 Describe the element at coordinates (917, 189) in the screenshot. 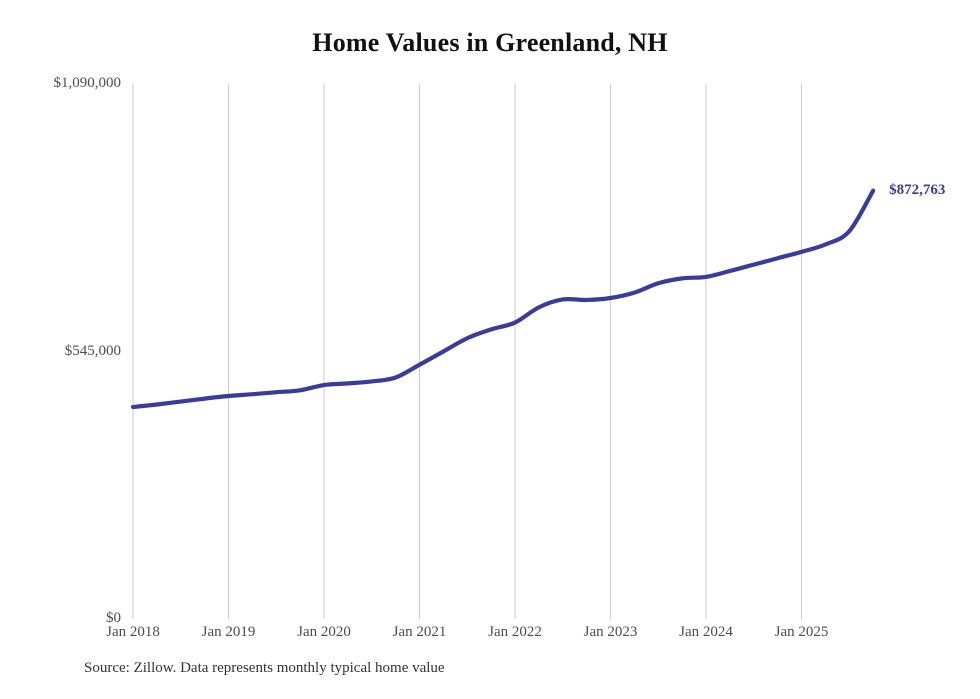

I see `end-value-annotation: $872,763` at that location.